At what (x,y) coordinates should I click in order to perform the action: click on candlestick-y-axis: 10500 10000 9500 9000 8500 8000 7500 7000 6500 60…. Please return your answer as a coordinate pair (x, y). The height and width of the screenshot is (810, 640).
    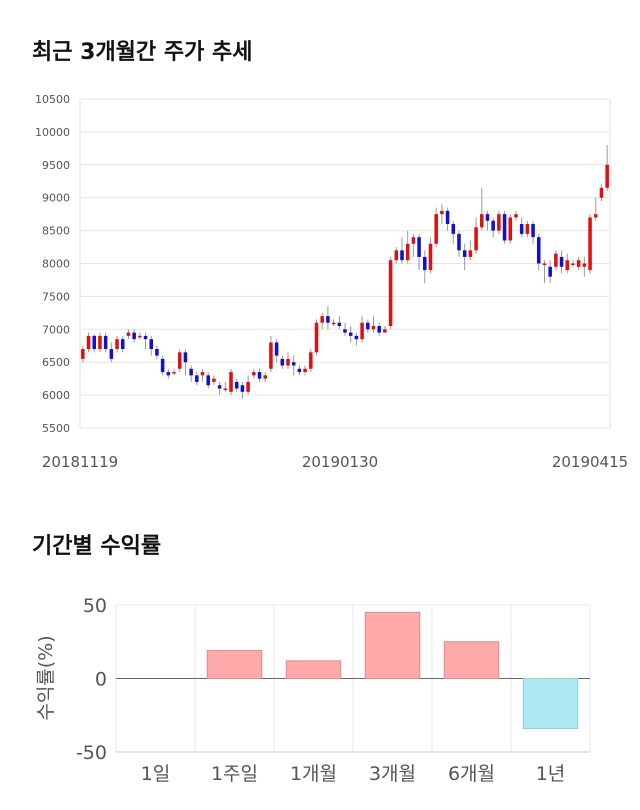
    Looking at the image, I should click on (52, 264).